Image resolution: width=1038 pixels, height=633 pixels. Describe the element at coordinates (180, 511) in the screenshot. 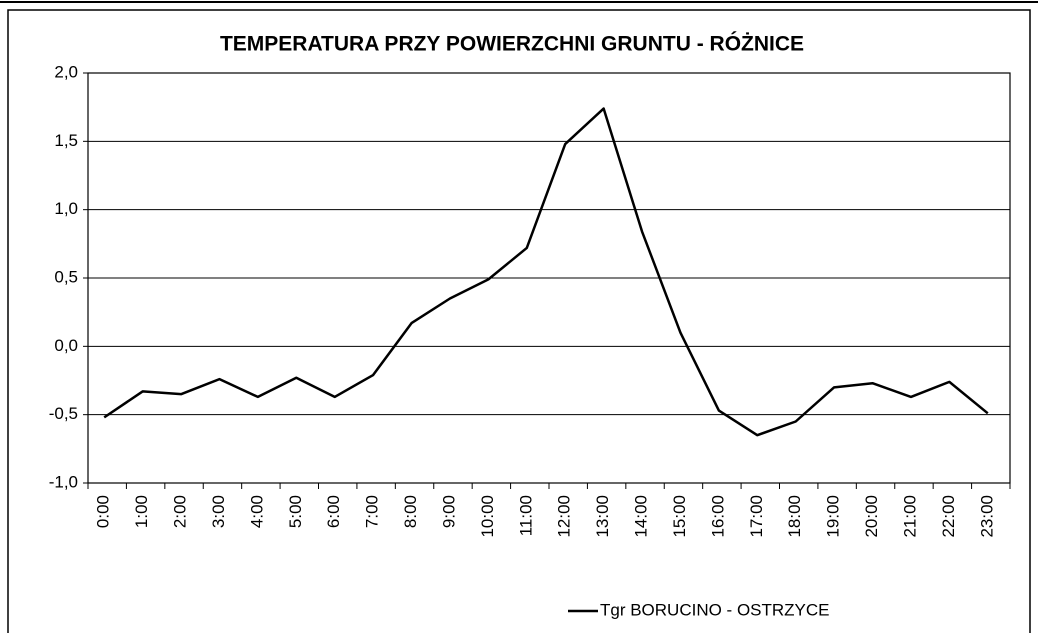

I see `x-tick-label: 2:00` at that location.